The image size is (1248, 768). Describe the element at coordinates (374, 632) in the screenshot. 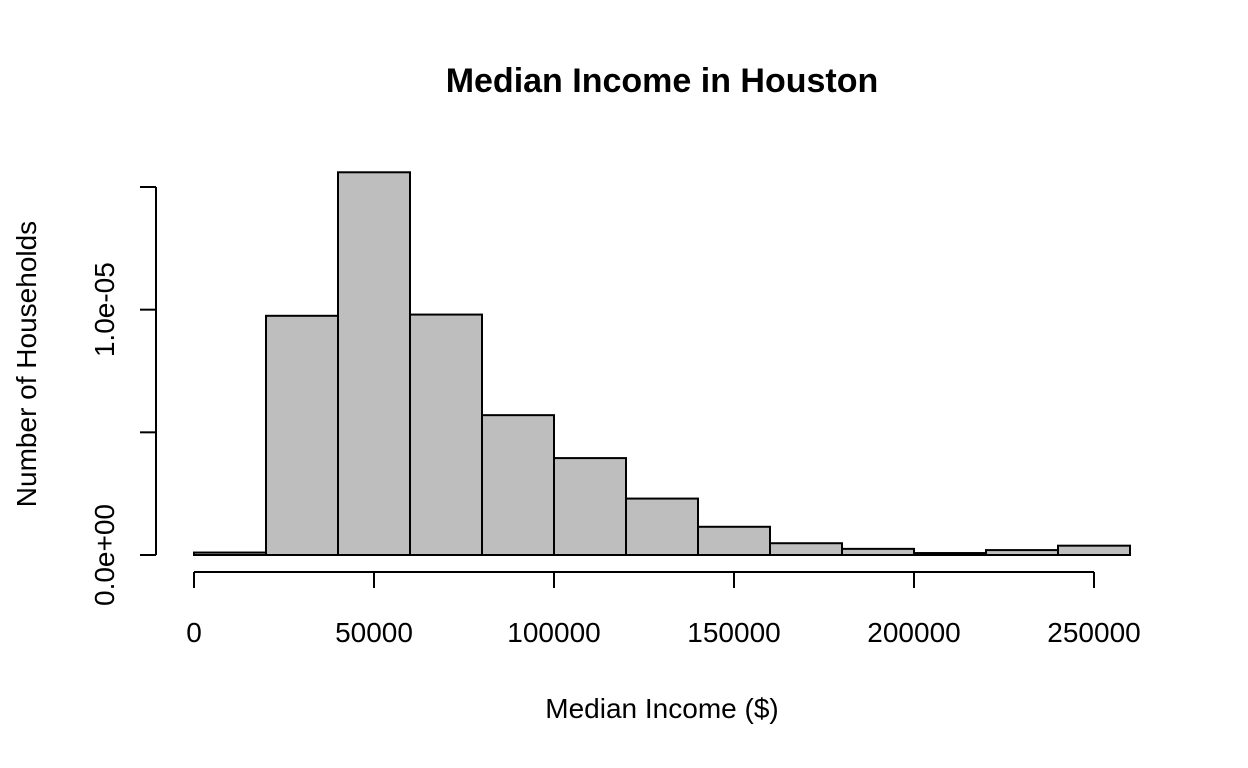

I see `x-tick-label: 50000` at that location.